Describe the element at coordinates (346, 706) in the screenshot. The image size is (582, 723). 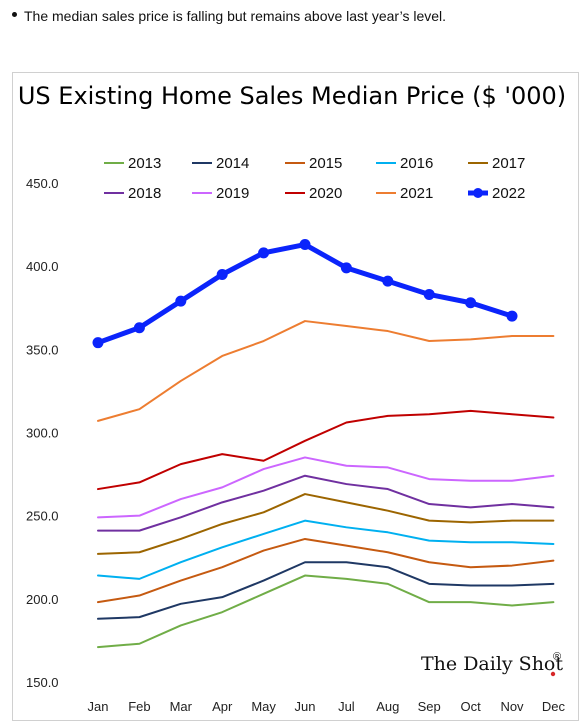
I see `x-tick-label: Jul` at that location.